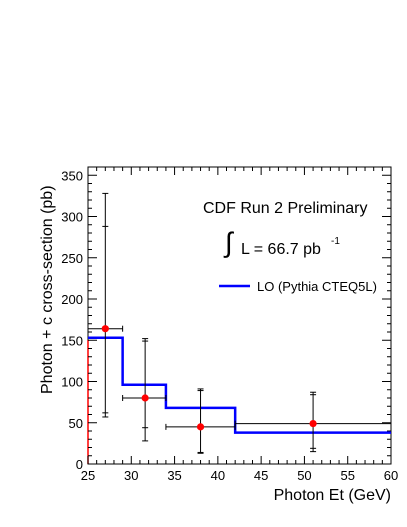 The width and height of the screenshot is (407, 527). I want to click on y-tick-label: 200, so click(72, 299).